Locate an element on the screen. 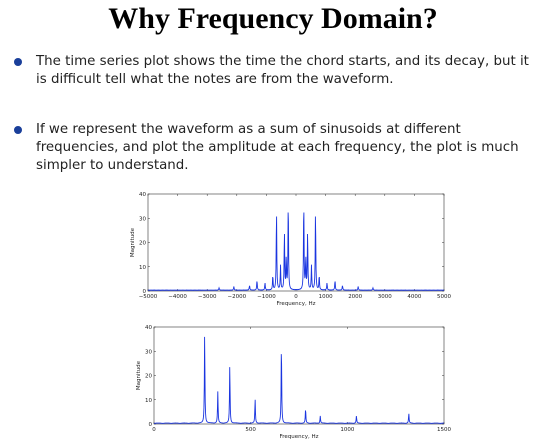 This screenshot has height=445, width=546. x-tick-label: 2000 is located at coordinates (355, 297).